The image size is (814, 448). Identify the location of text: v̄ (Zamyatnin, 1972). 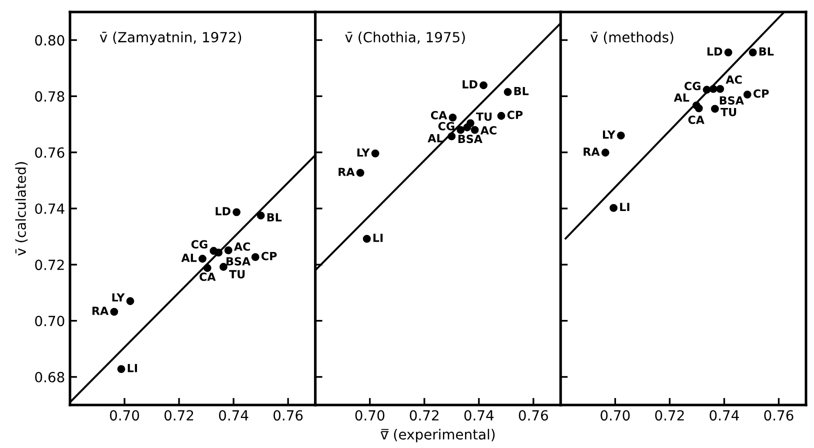
(171, 39).